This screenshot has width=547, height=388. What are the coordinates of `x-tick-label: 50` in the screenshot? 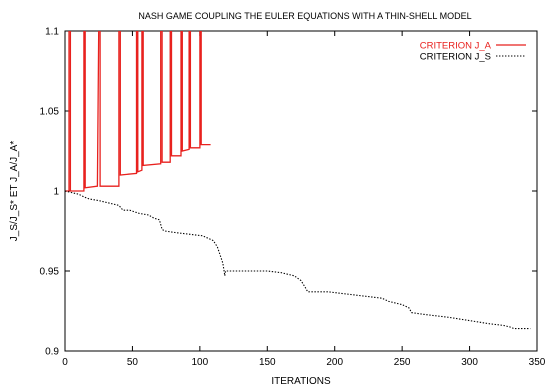 It's located at (133, 362).